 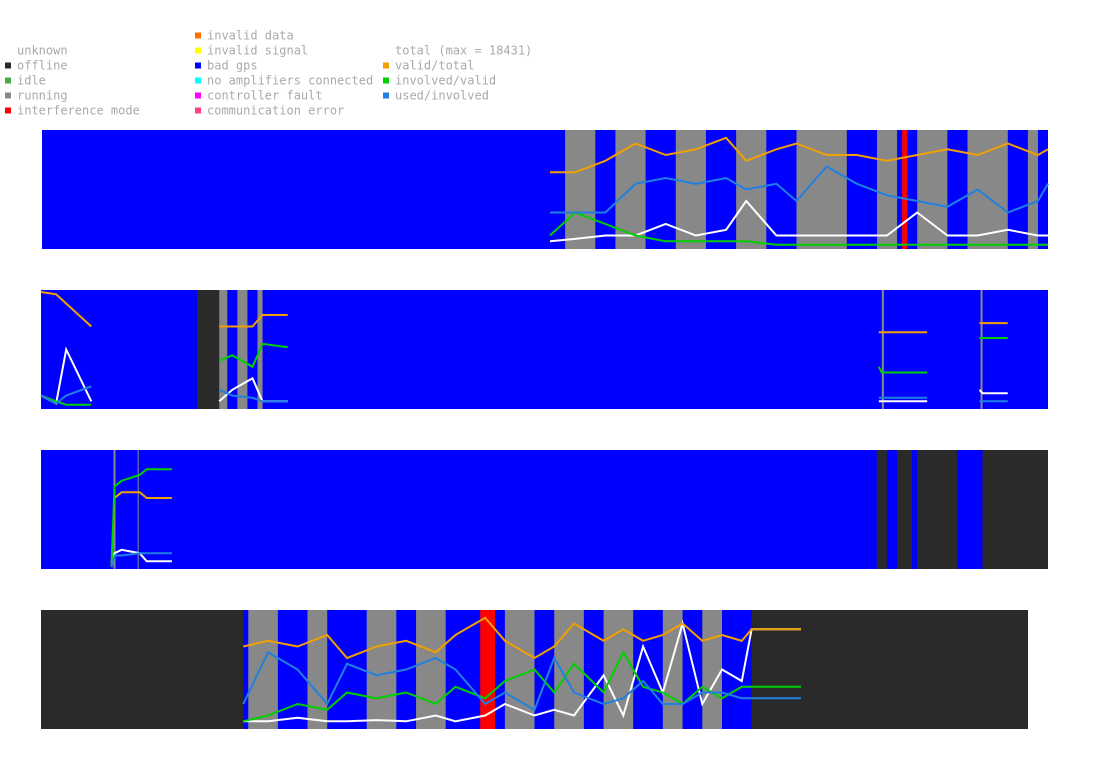 What do you see at coordinates (42, 51) in the screenshot?
I see `legend-label: unknown` at bounding box center [42, 51].